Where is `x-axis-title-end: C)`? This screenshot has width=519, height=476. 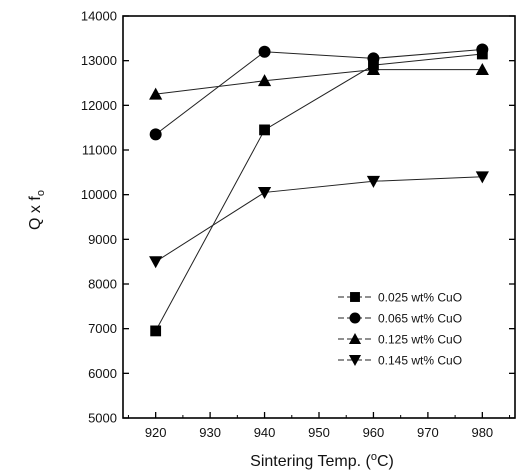 x-axis-title-end: C) is located at coordinates (385, 461).